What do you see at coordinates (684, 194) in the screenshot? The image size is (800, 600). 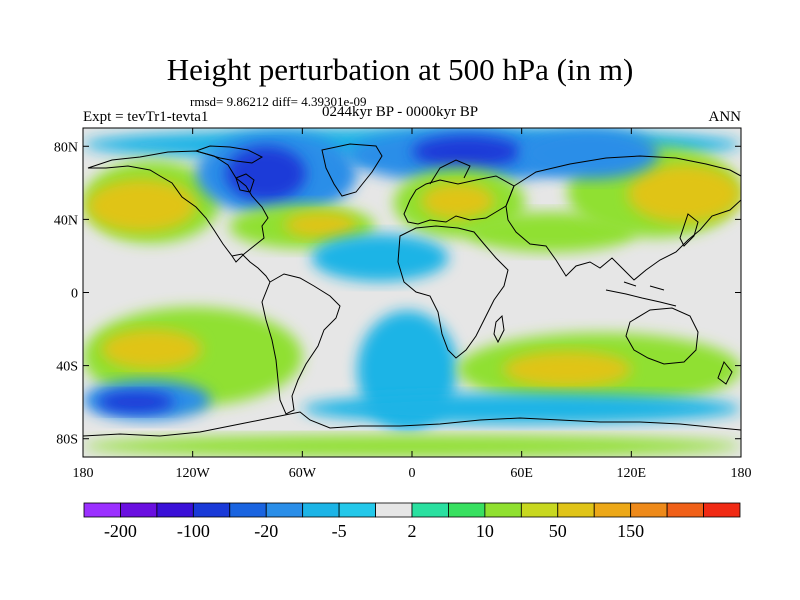 I see `field-asia-high-core` at bounding box center [684, 194].